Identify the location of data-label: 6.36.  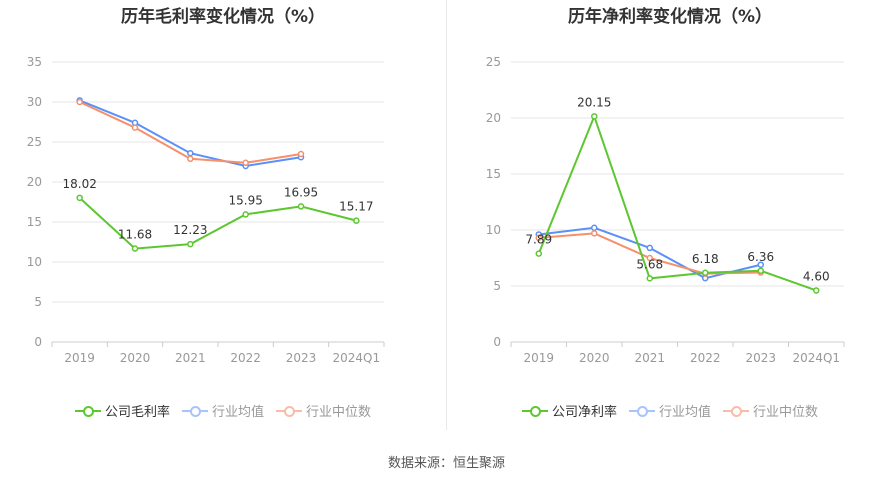
(760, 257).